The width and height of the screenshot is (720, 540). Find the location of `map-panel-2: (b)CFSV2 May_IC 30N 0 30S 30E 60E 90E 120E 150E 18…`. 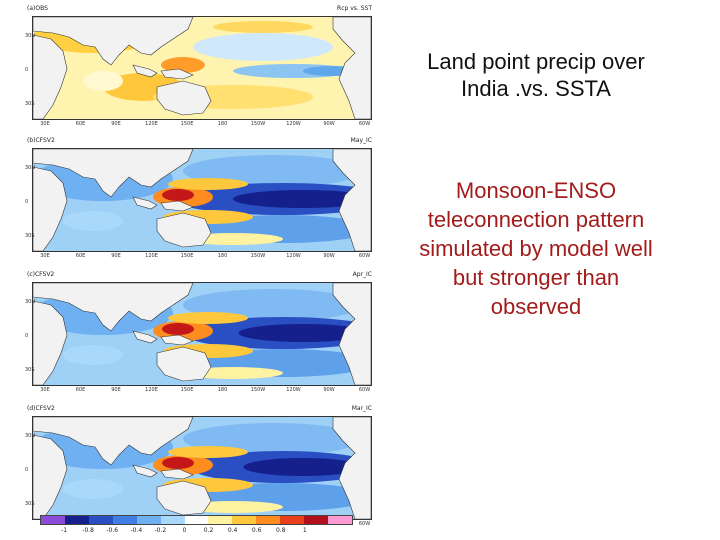

map-panel-2: (b)CFSV2 May_IC 30N 0 30S 30E 60E 90E 120E 150E 18… is located at coordinates (200, 199).